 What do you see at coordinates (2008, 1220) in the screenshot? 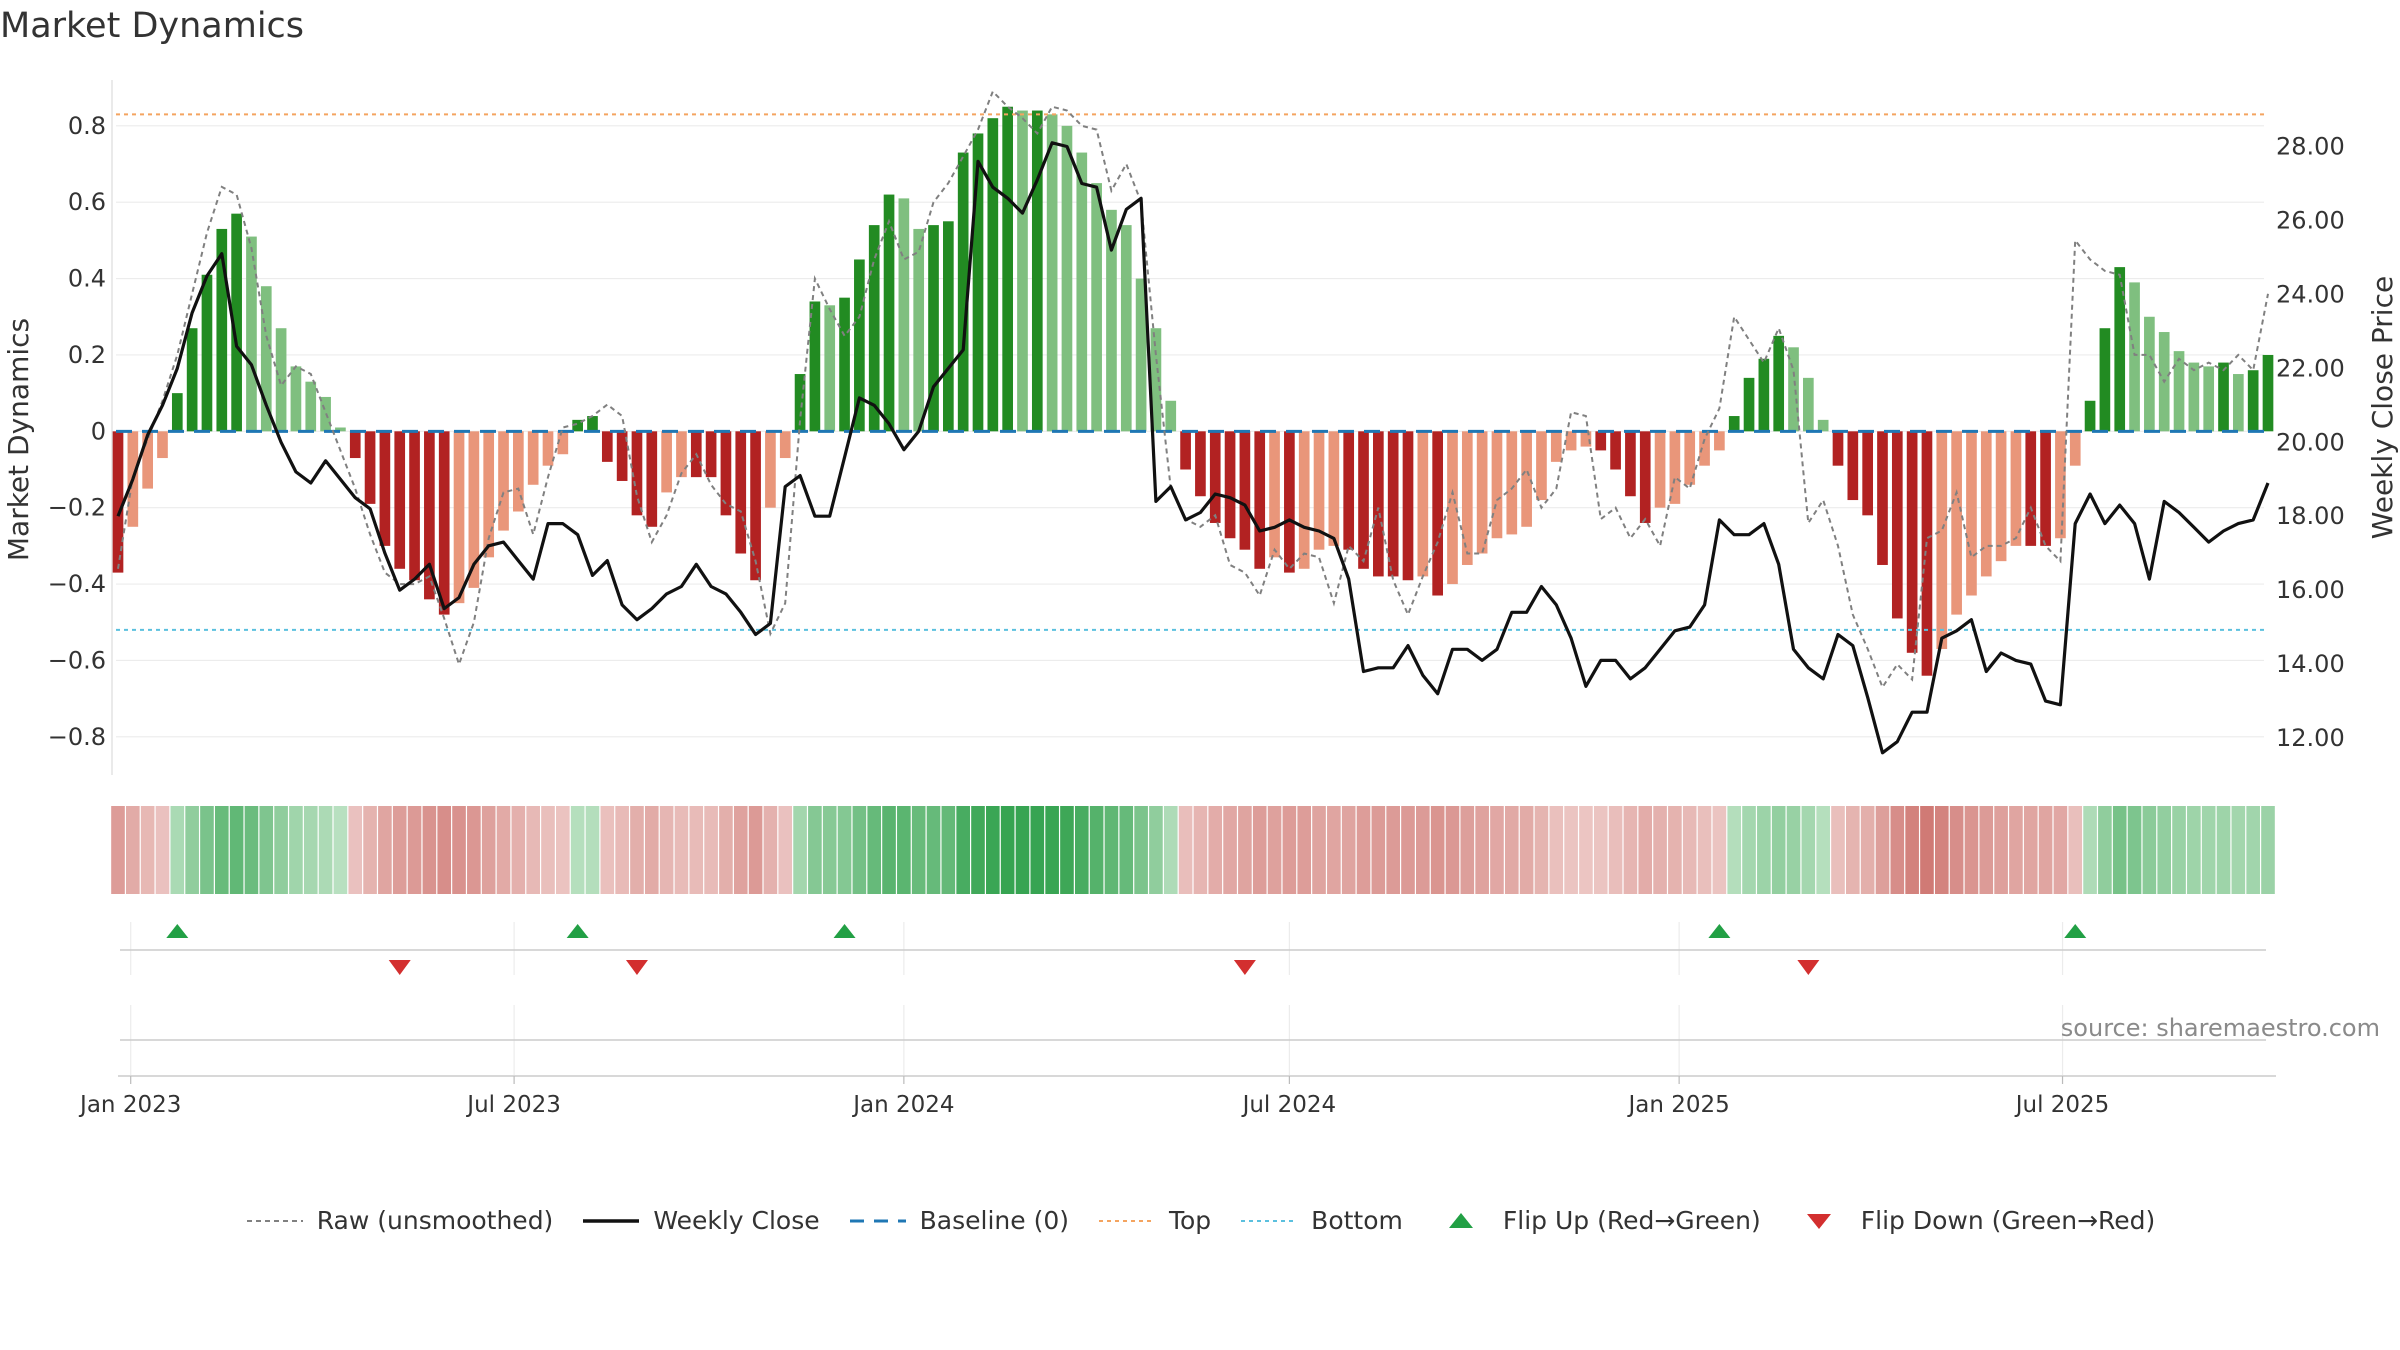
I see `legend-label: Flip Down (Green→Red)` at bounding box center [2008, 1220].